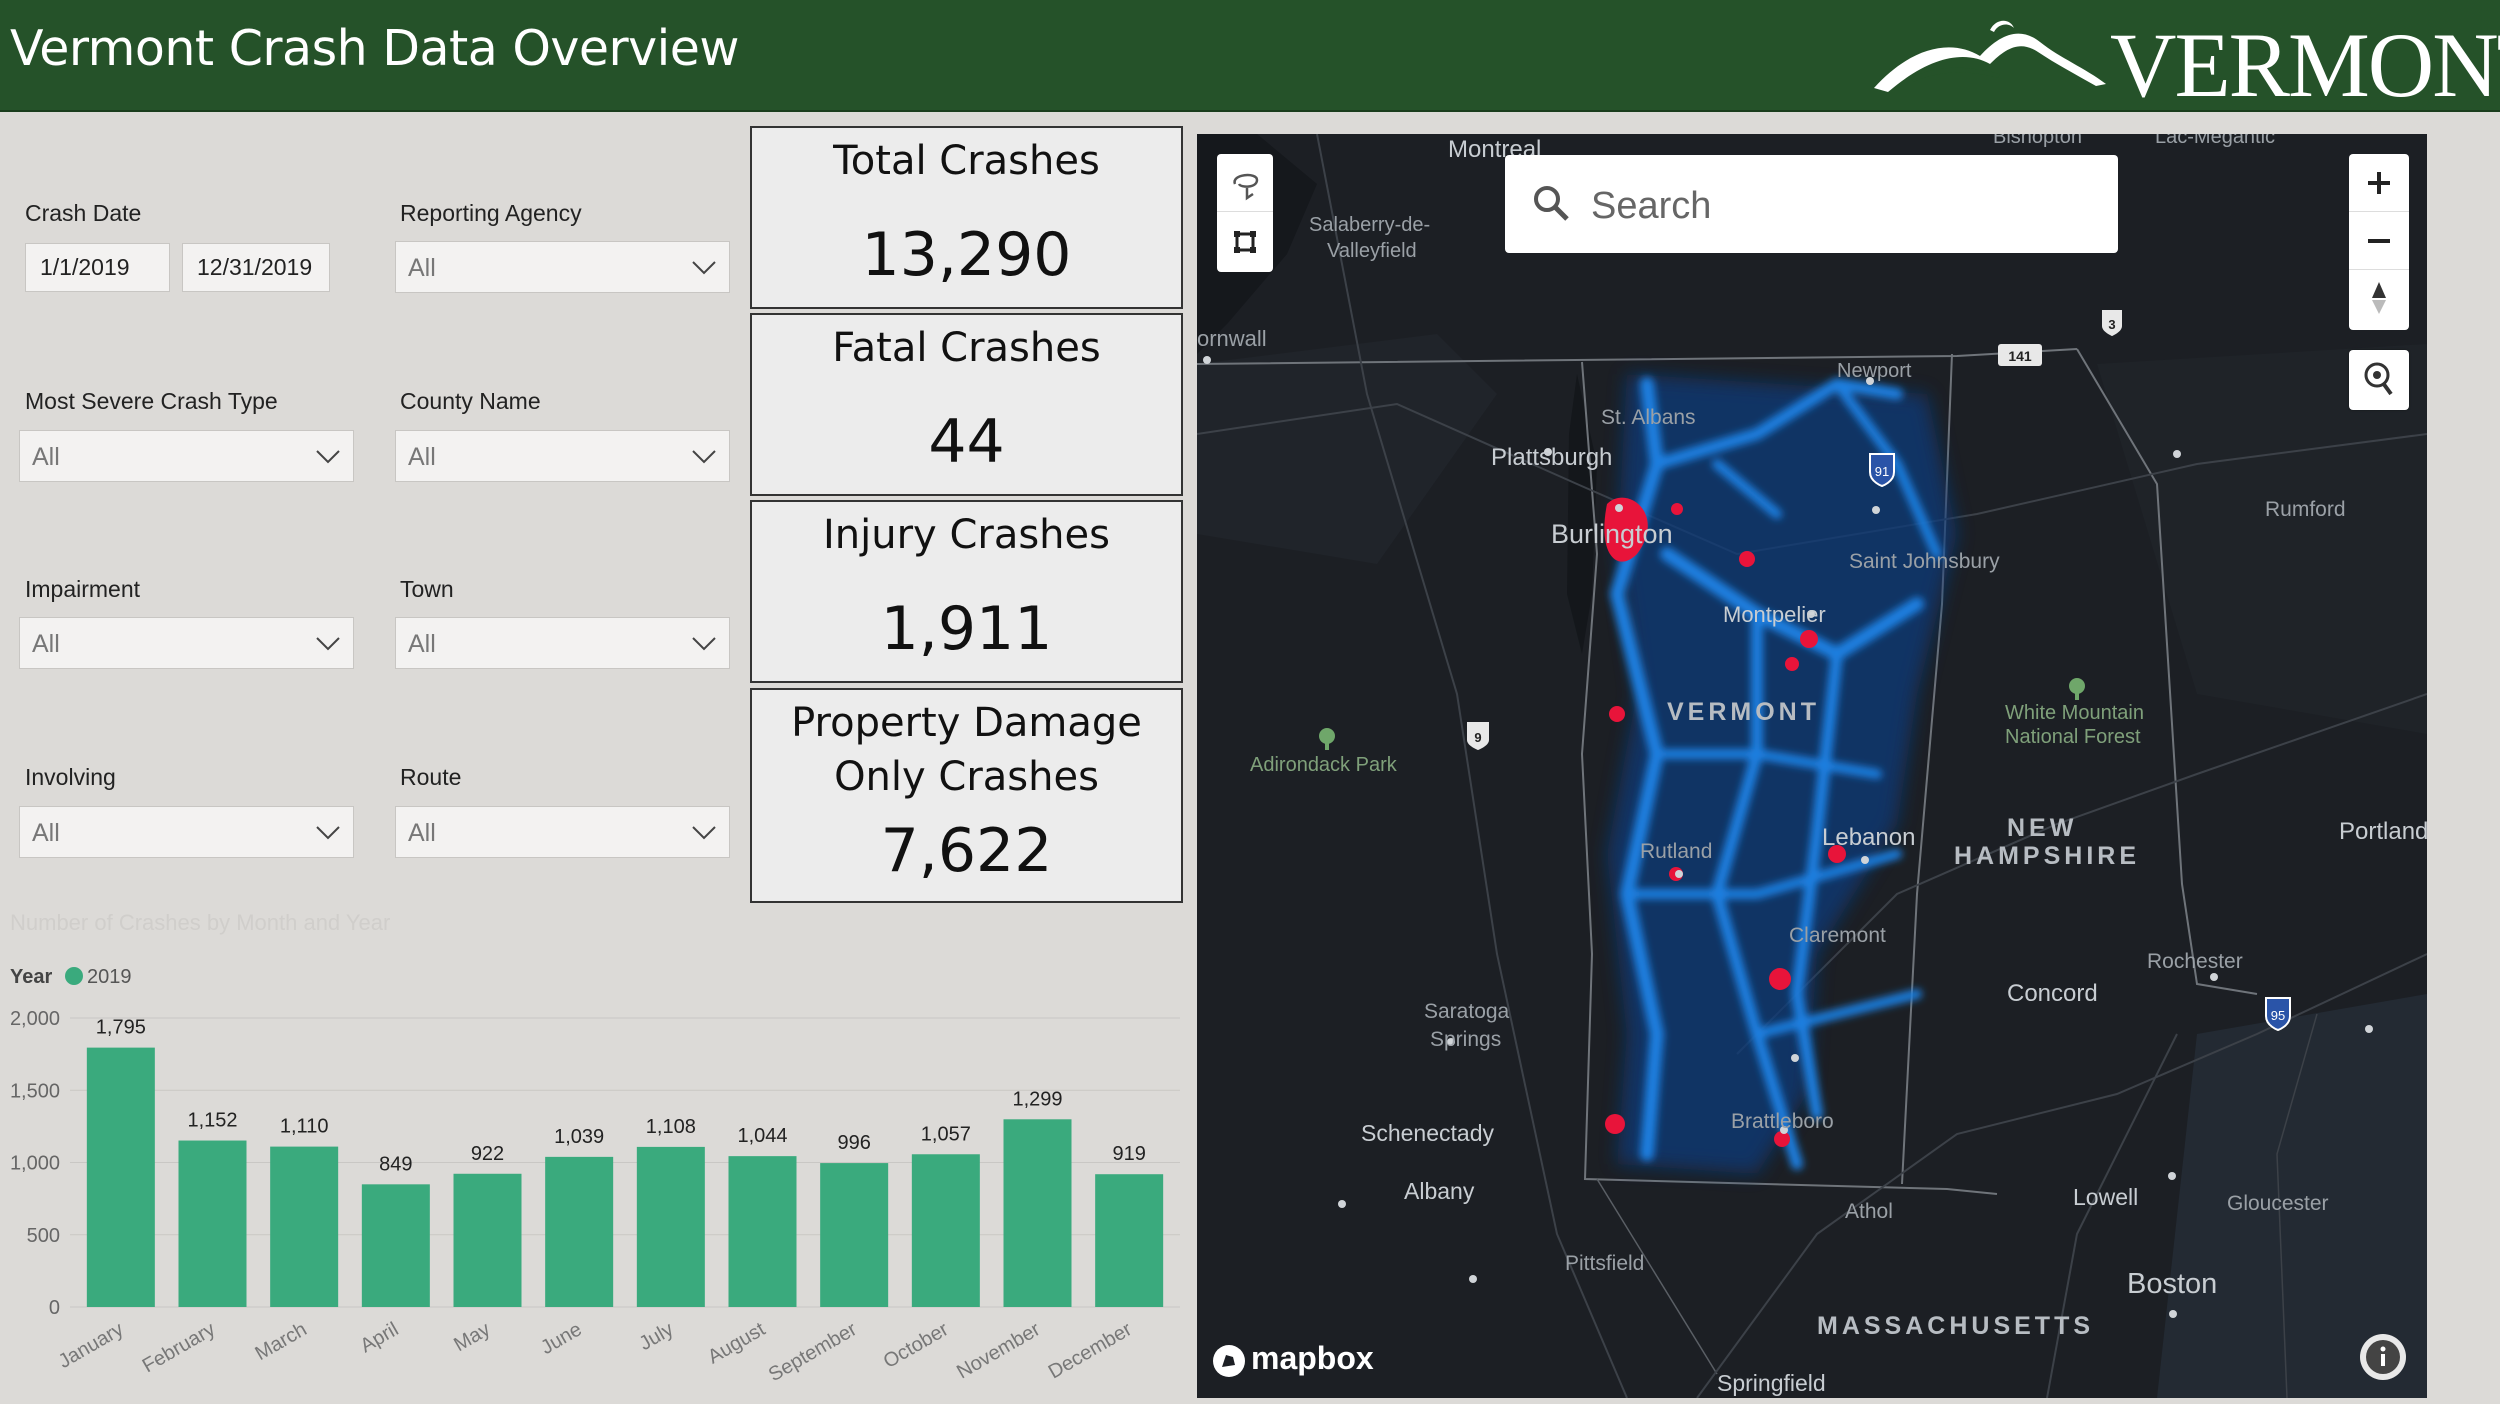 The image size is (2500, 1404). I want to click on compass-button, so click(2379, 299).